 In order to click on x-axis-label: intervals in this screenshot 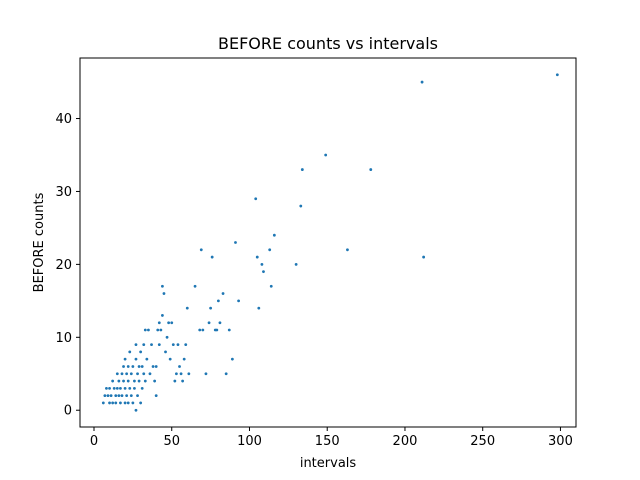, I will do `click(328, 463)`.